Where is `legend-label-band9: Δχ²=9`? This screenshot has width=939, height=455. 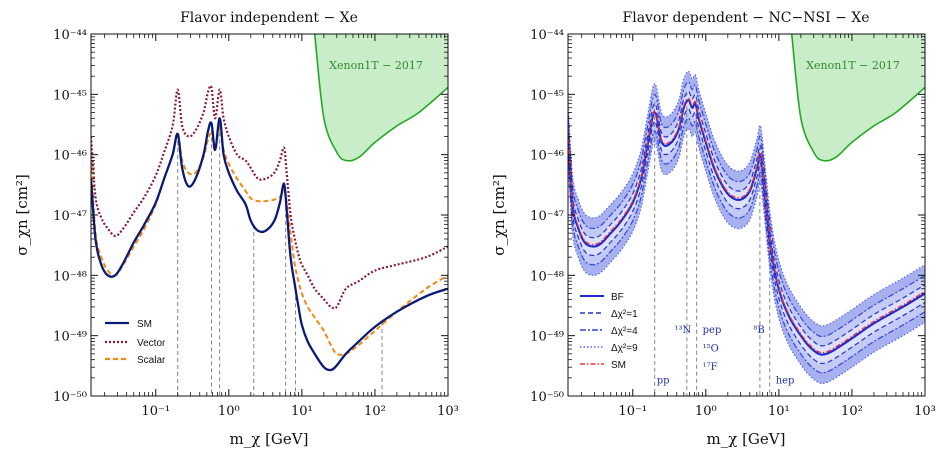 legend-label-band9: Δχ²=9 is located at coordinates (624, 348).